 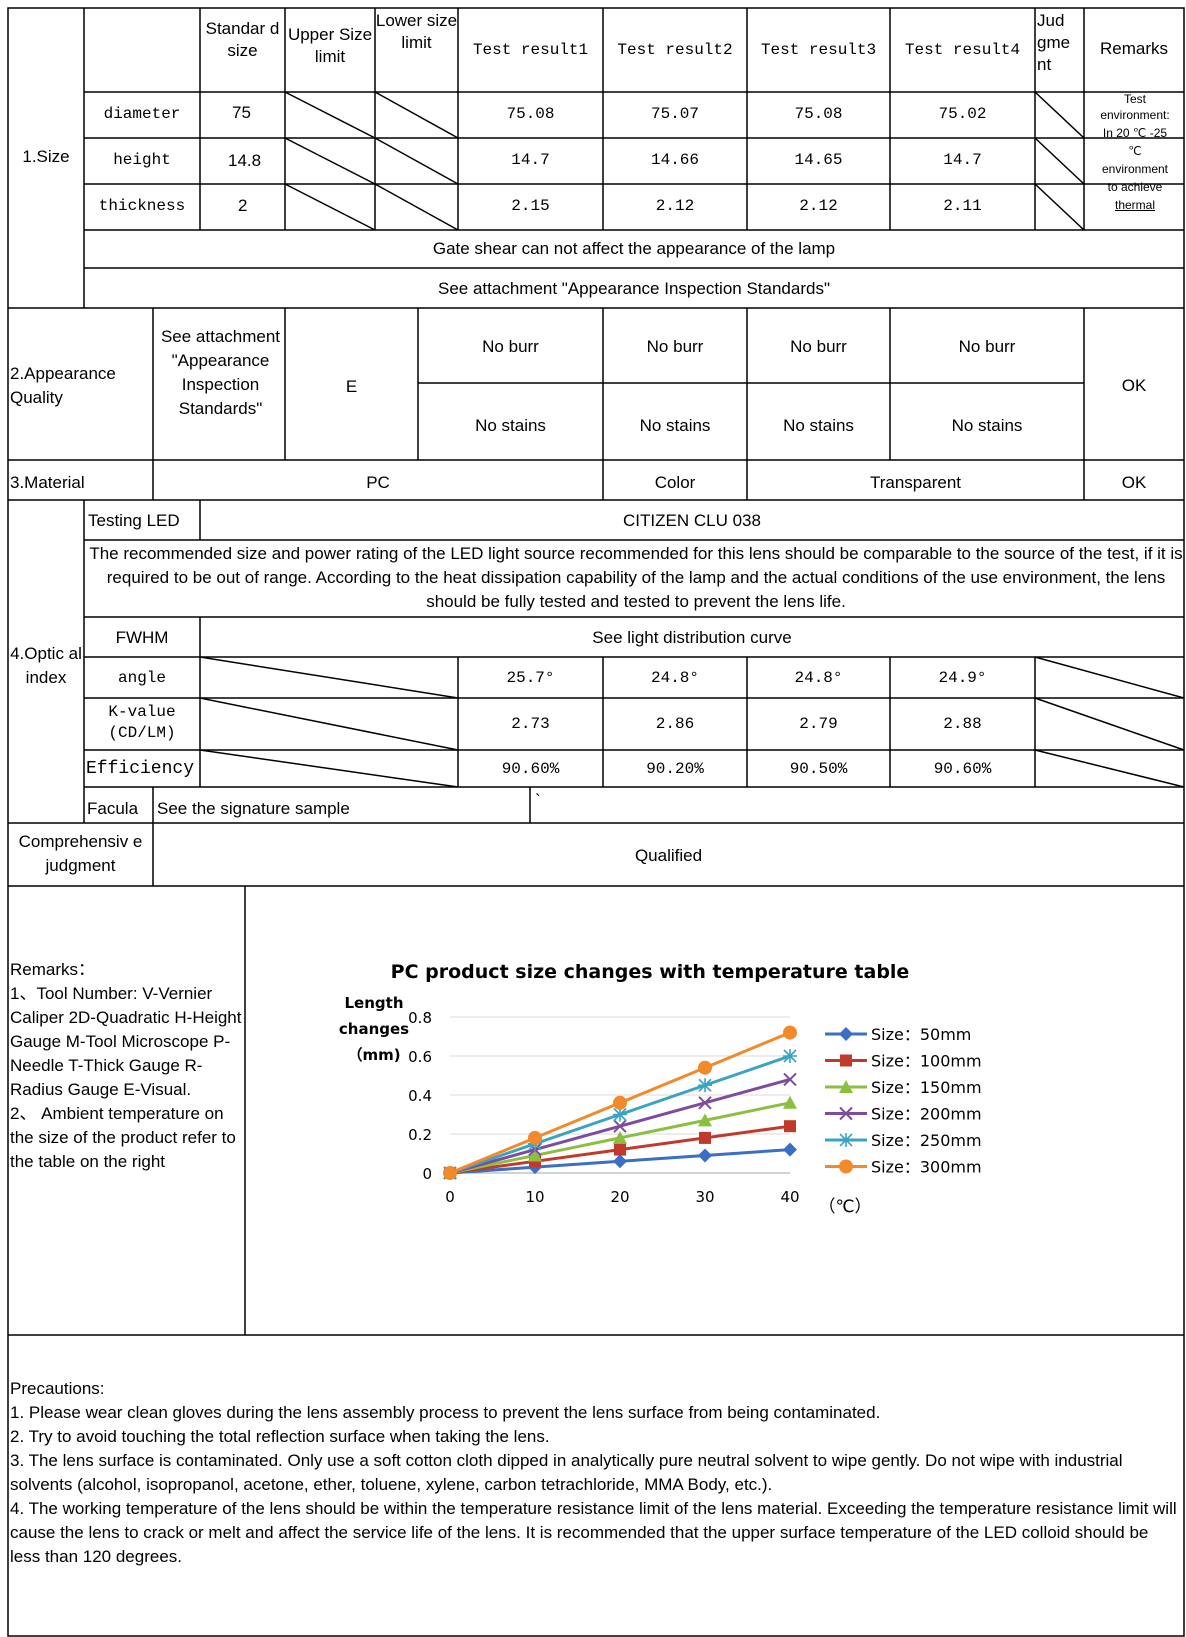 I want to click on size-row-standard: 14.8, so click(x=245, y=160).